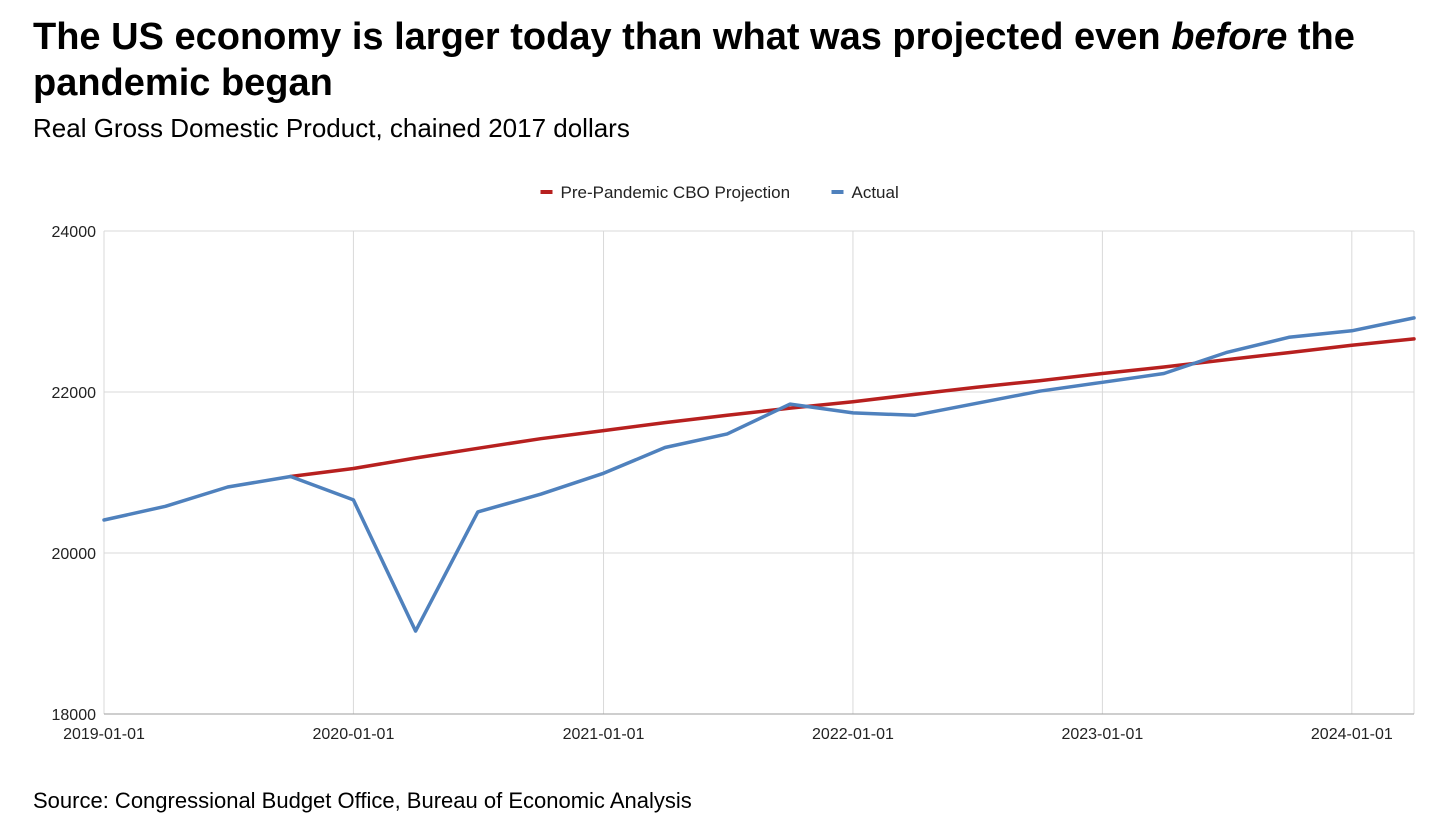 The height and width of the screenshot is (824, 1456). I want to click on y-tick-label: 18000, so click(74, 715).